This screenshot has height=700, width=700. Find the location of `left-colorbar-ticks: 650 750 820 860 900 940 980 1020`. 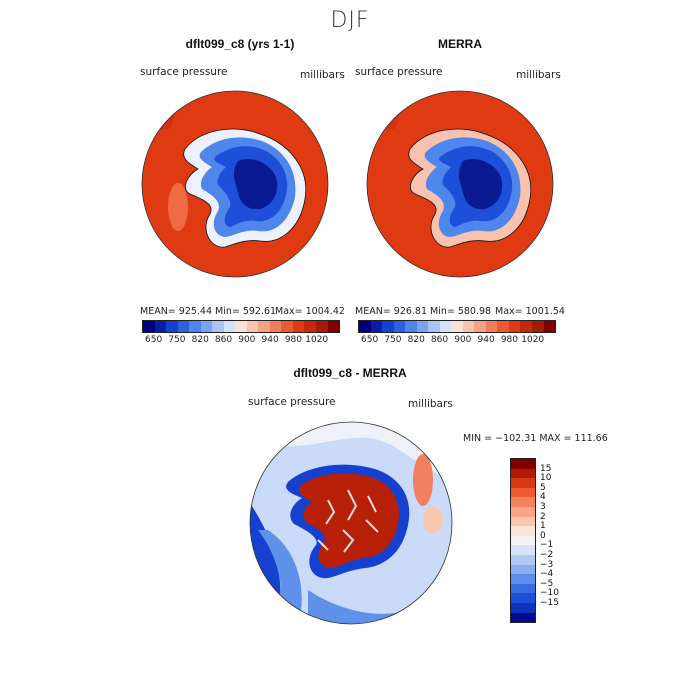

left-colorbar-ticks: 650 750 820 860 900 940 980 1020 is located at coordinates (241, 339).